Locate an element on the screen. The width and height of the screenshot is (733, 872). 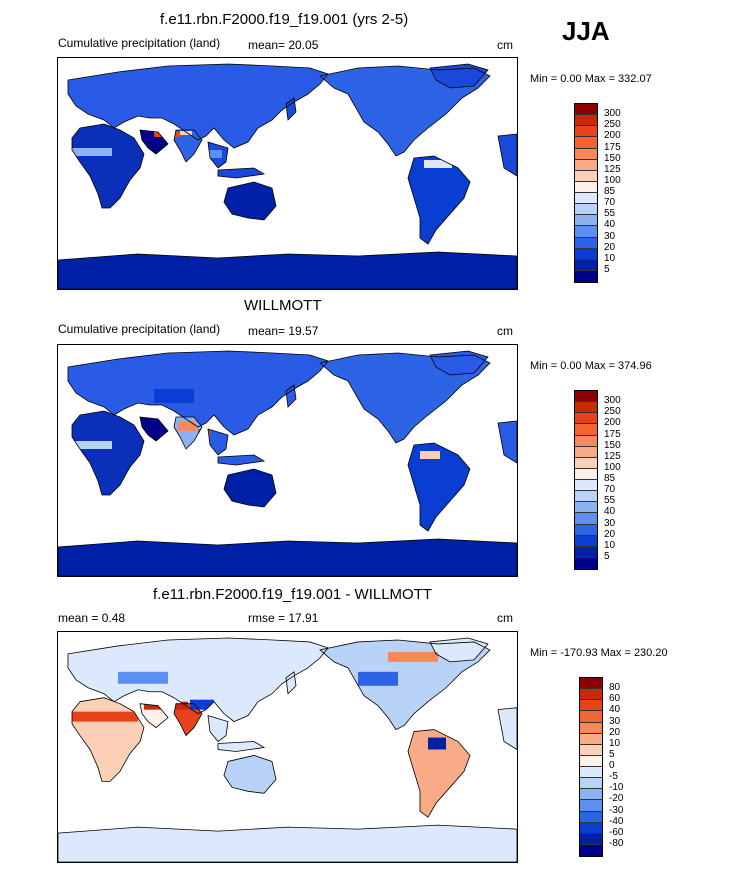
panel3-rmse: rmse = 17.91 is located at coordinates (283, 618).